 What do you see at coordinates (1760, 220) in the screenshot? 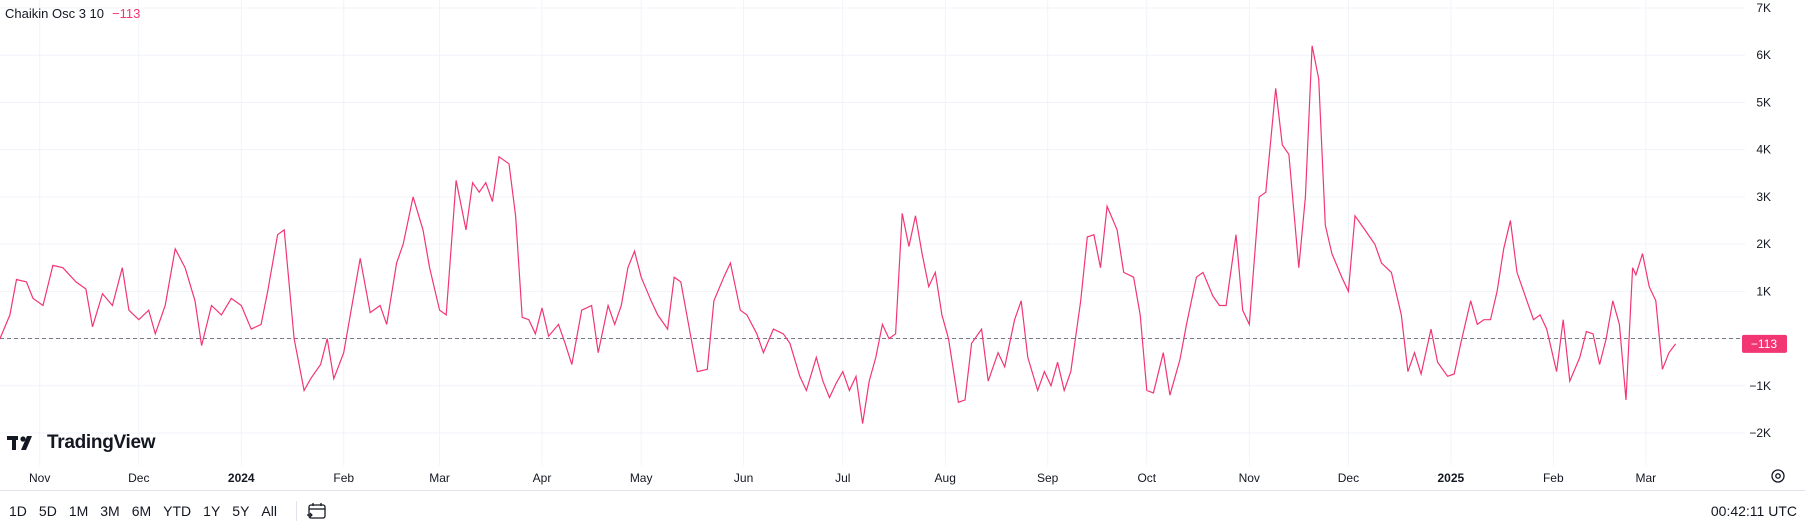
I see `y-axis: −2K −1K 1K 2K 3K 4K 5K 6K 7K` at bounding box center [1760, 220].